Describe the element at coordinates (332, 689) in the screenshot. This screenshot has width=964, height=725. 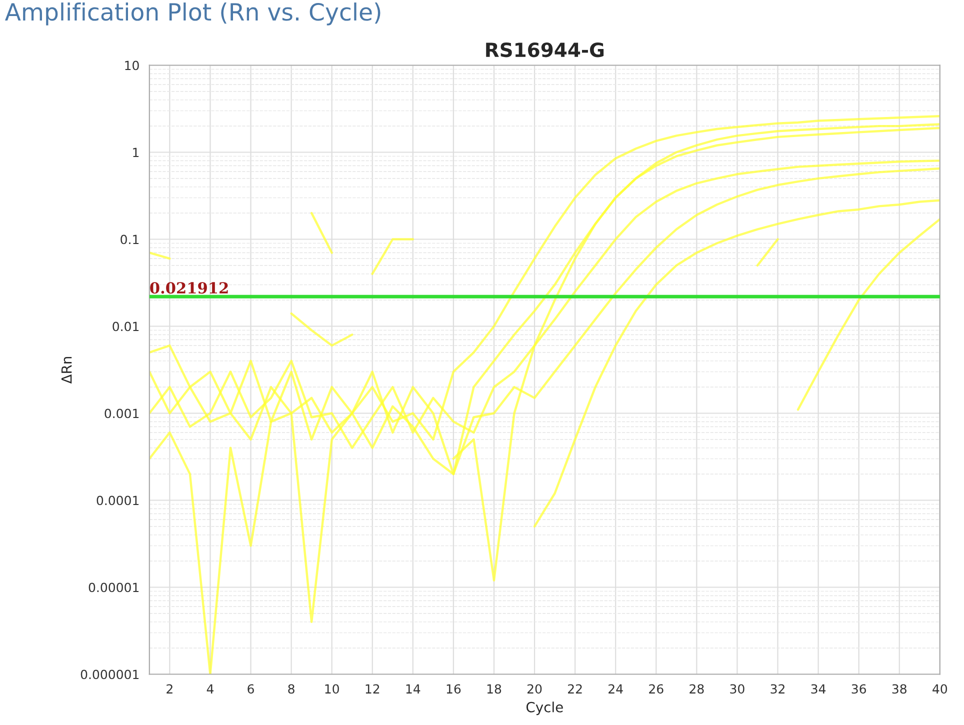
I see `x-tick-label: 10` at that location.